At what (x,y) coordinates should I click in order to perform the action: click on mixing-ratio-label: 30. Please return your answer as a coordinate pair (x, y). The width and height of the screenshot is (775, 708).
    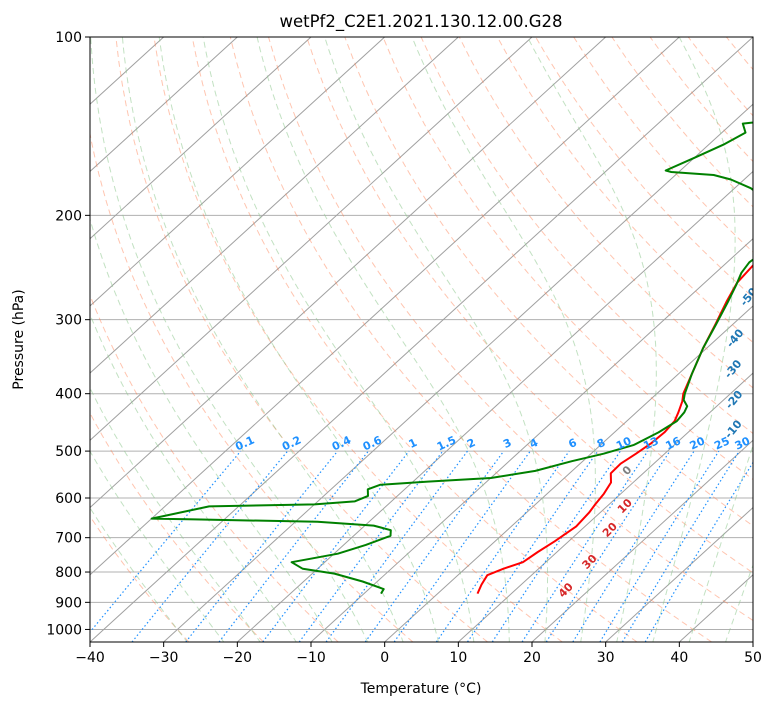
    Looking at the image, I should click on (743, 443).